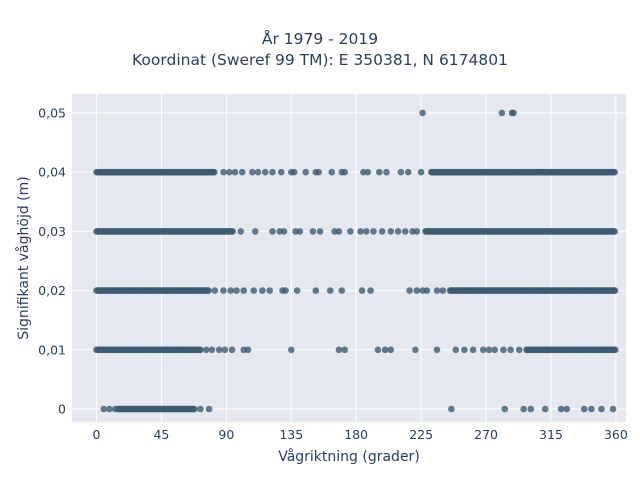 The image size is (640, 480). Describe the element at coordinates (551, 434) in the screenshot. I see `x-tick-label: 315` at that location.